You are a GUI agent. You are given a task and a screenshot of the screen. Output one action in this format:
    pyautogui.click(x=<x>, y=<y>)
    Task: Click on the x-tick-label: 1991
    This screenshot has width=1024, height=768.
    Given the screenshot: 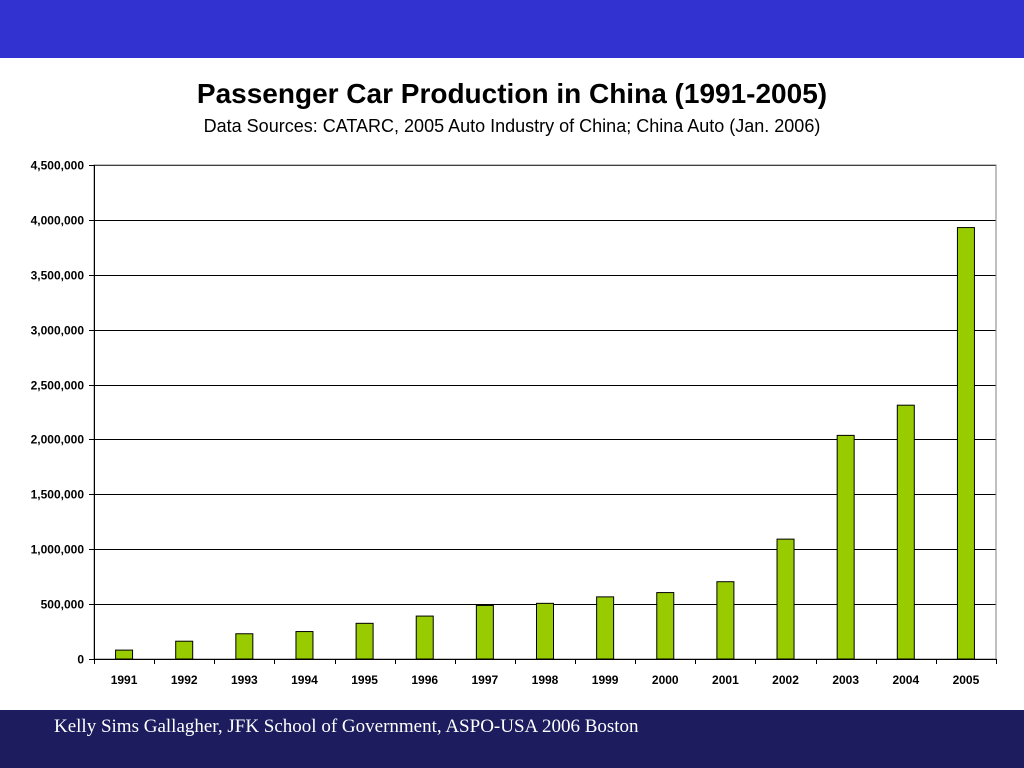 What is the action you would take?
    pyautogui.click(x=124, y=680)
    